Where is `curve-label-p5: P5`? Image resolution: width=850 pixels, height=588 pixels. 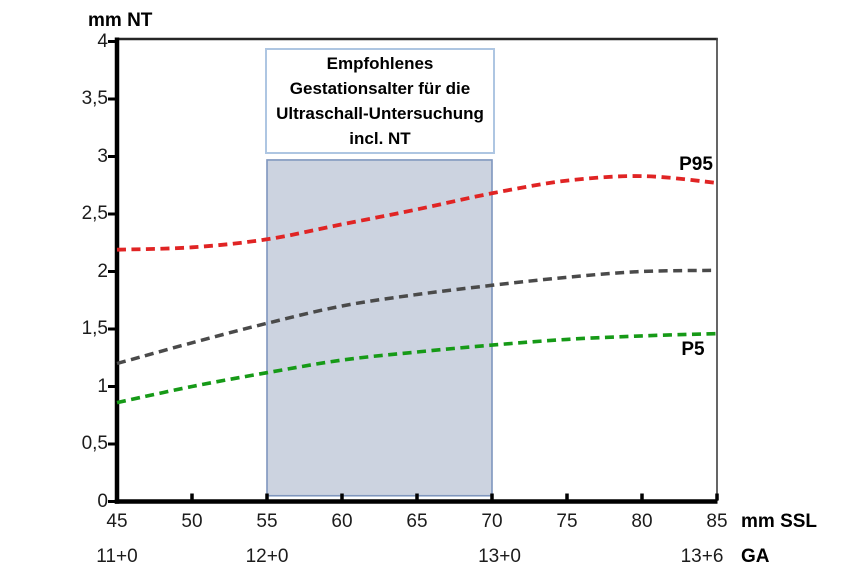 curve-label-p5: P5 is located at coordinates (693, 349).